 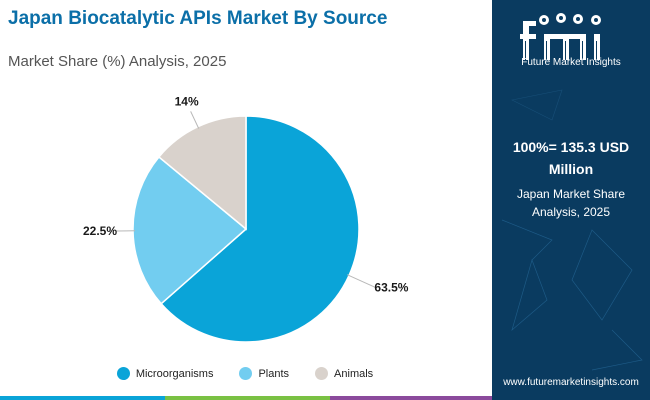 What do you see at coordinates (391, 287) in the screenshot?
I see `data-label-microorganisms: 63.5%` at bounding box center [391, 287].